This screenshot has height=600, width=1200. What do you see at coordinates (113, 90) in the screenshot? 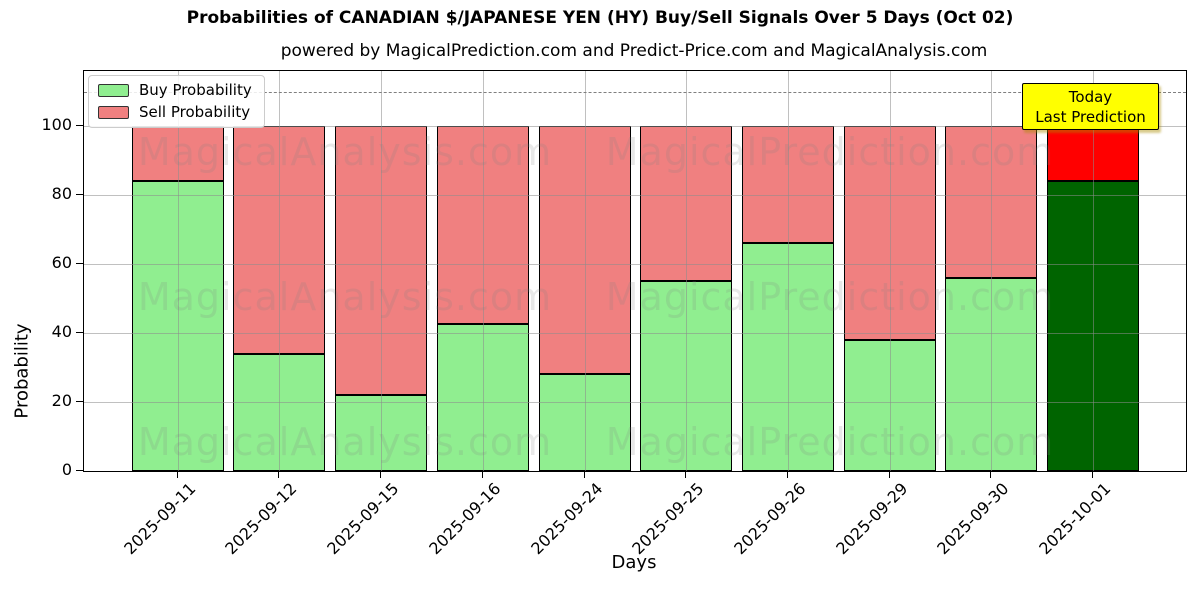
I see `buy-swatch-icon` at bounding box center [113, 90].